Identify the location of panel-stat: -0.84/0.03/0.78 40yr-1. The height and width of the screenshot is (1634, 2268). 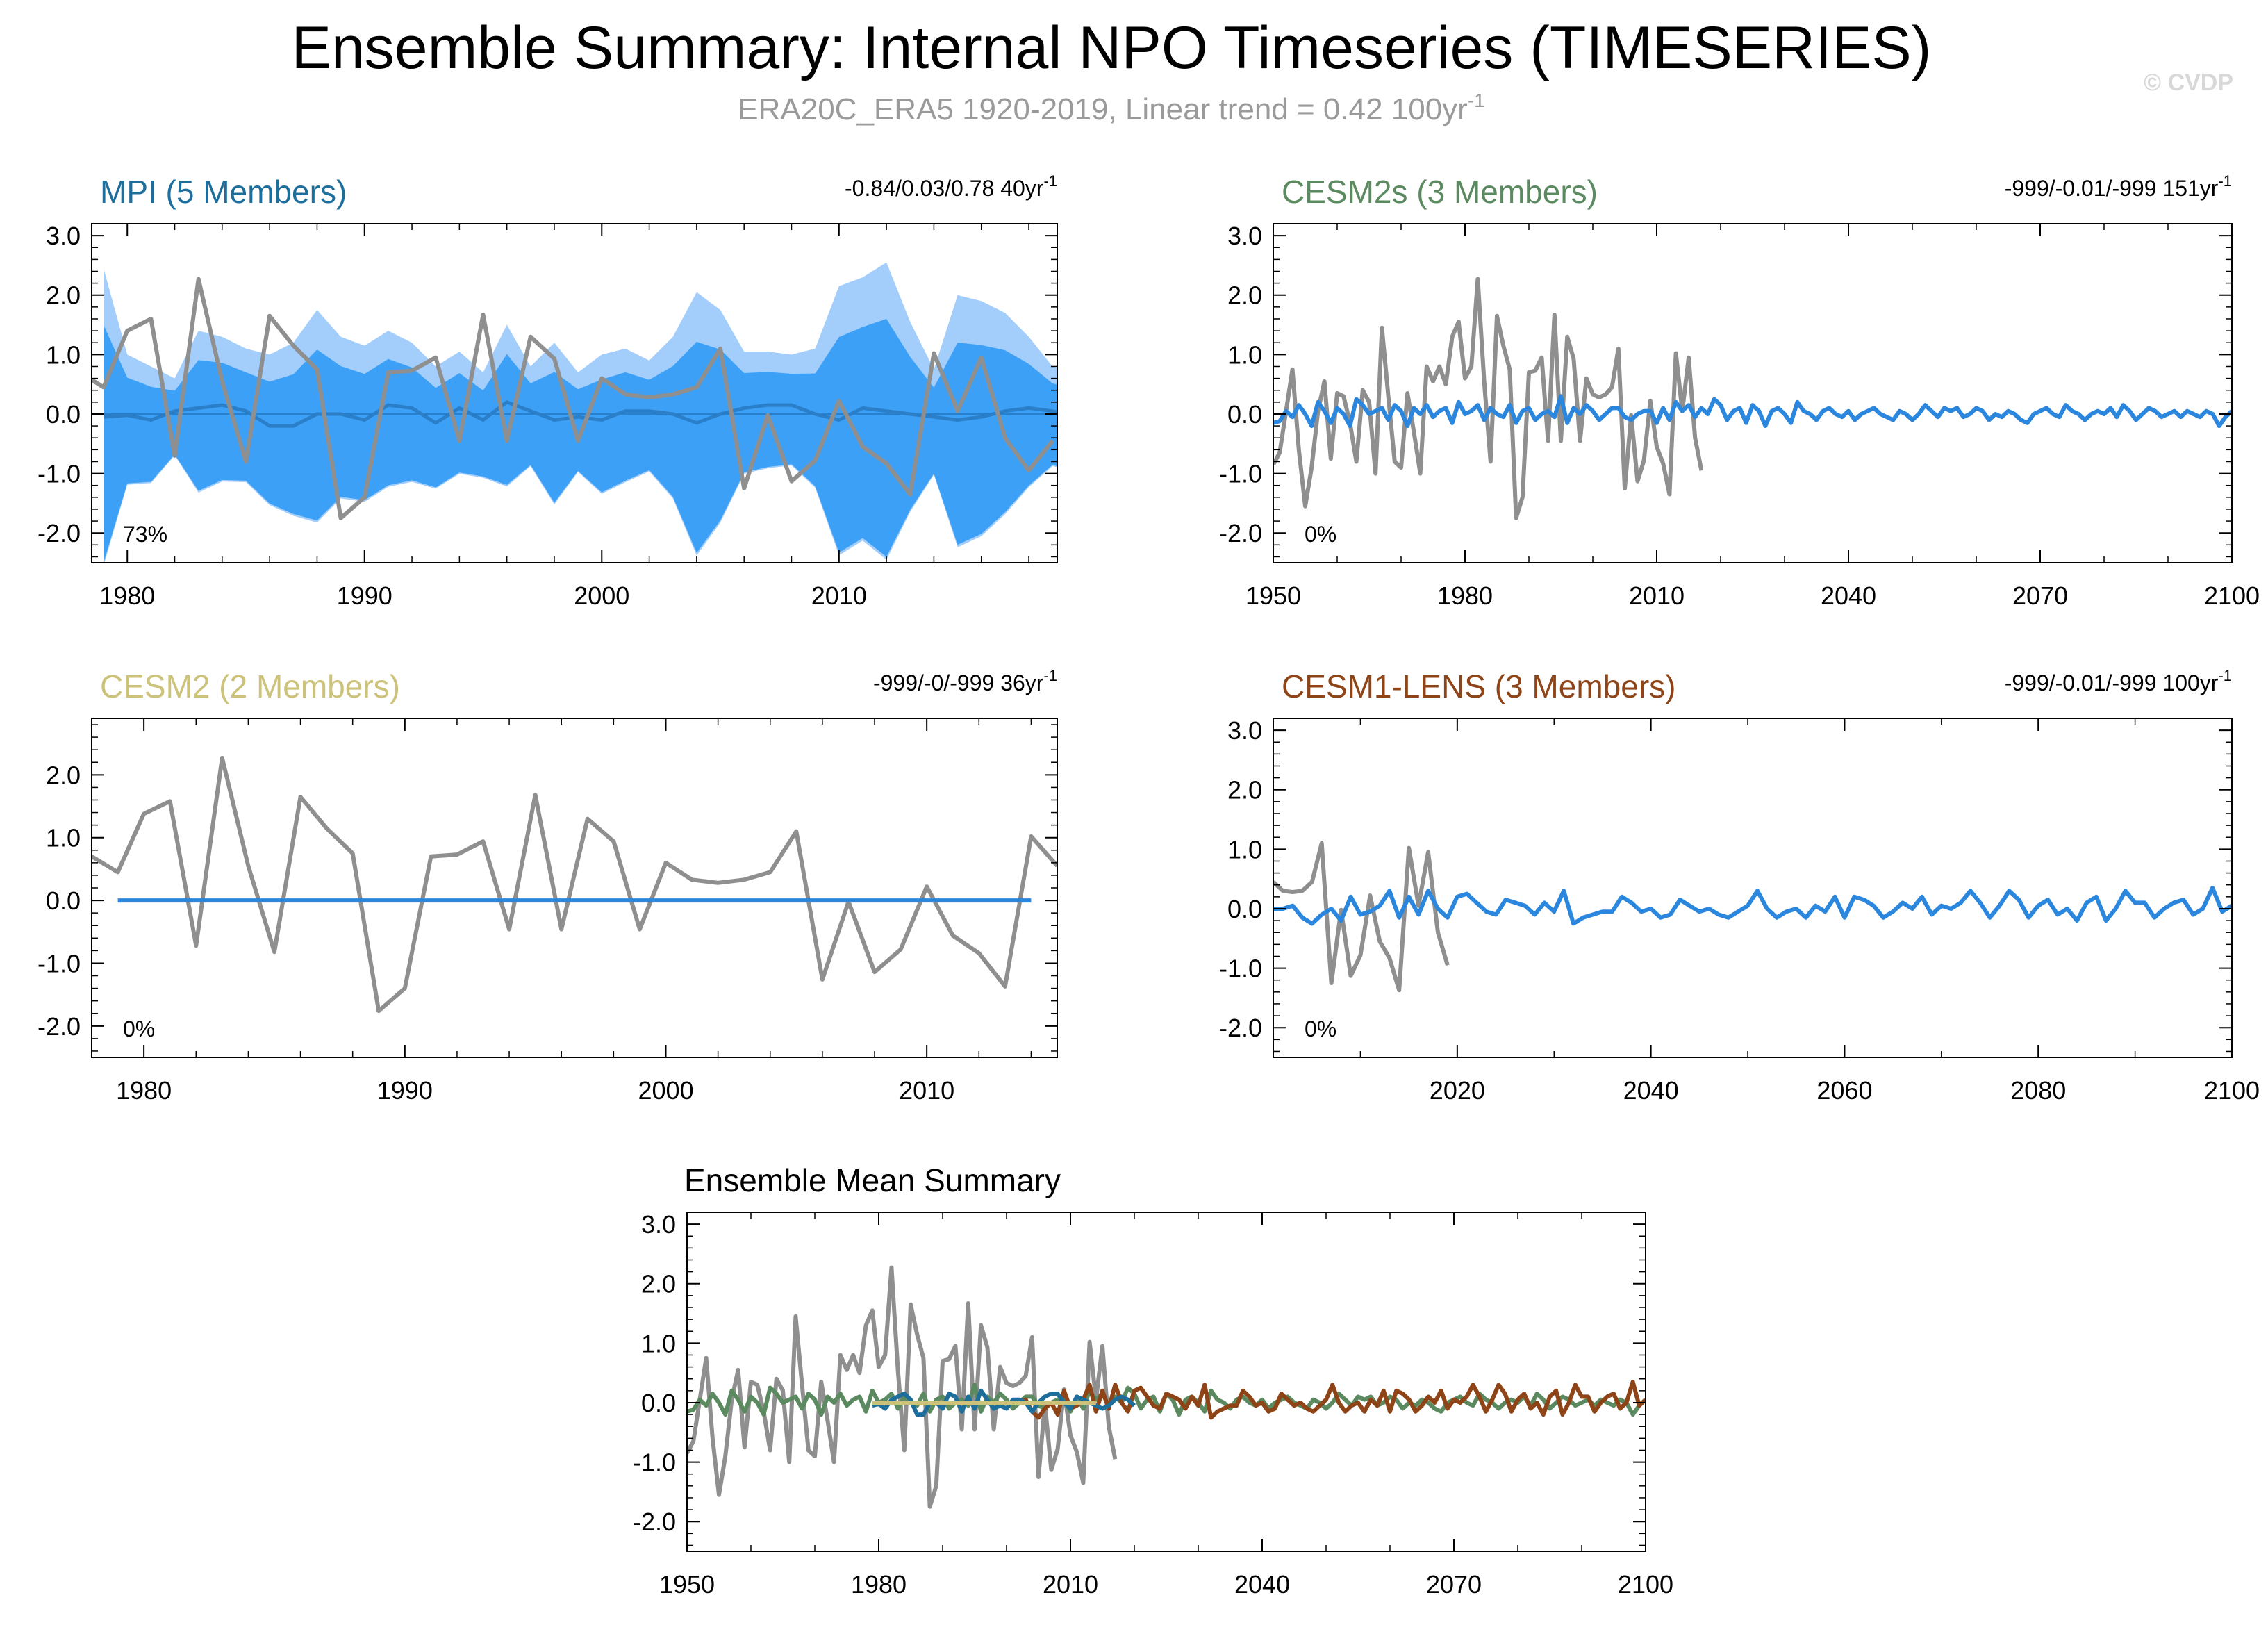
(951, 186).